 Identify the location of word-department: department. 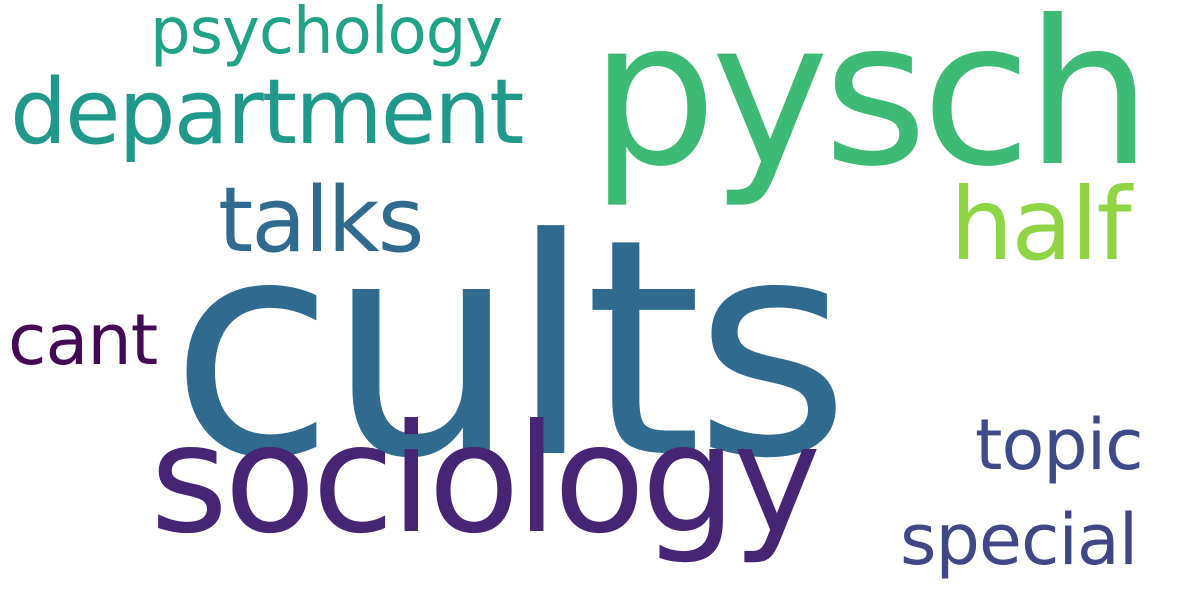
(267, 112).